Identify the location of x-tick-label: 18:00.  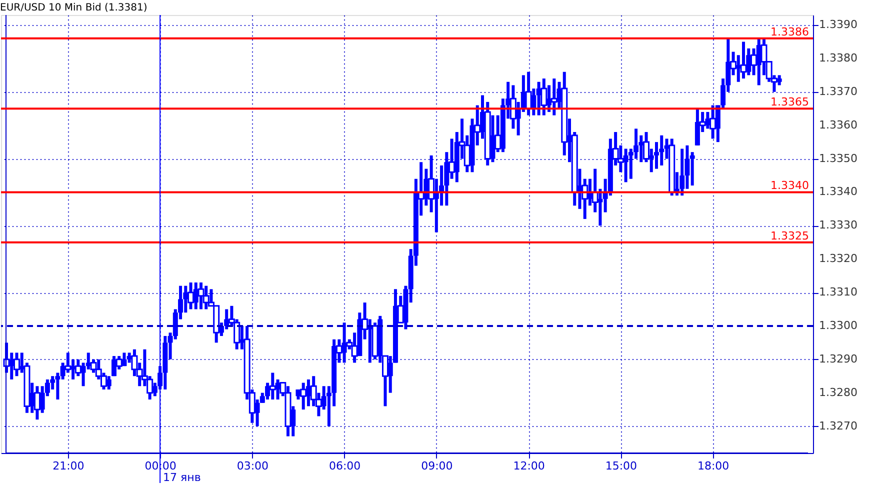
(713, 466).